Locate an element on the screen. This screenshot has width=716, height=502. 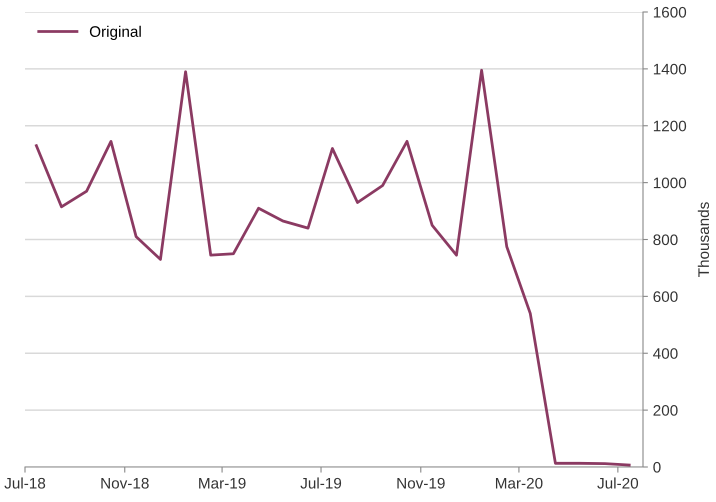
x-tick-label: Jul-20 is located at coordinates (617, 483).